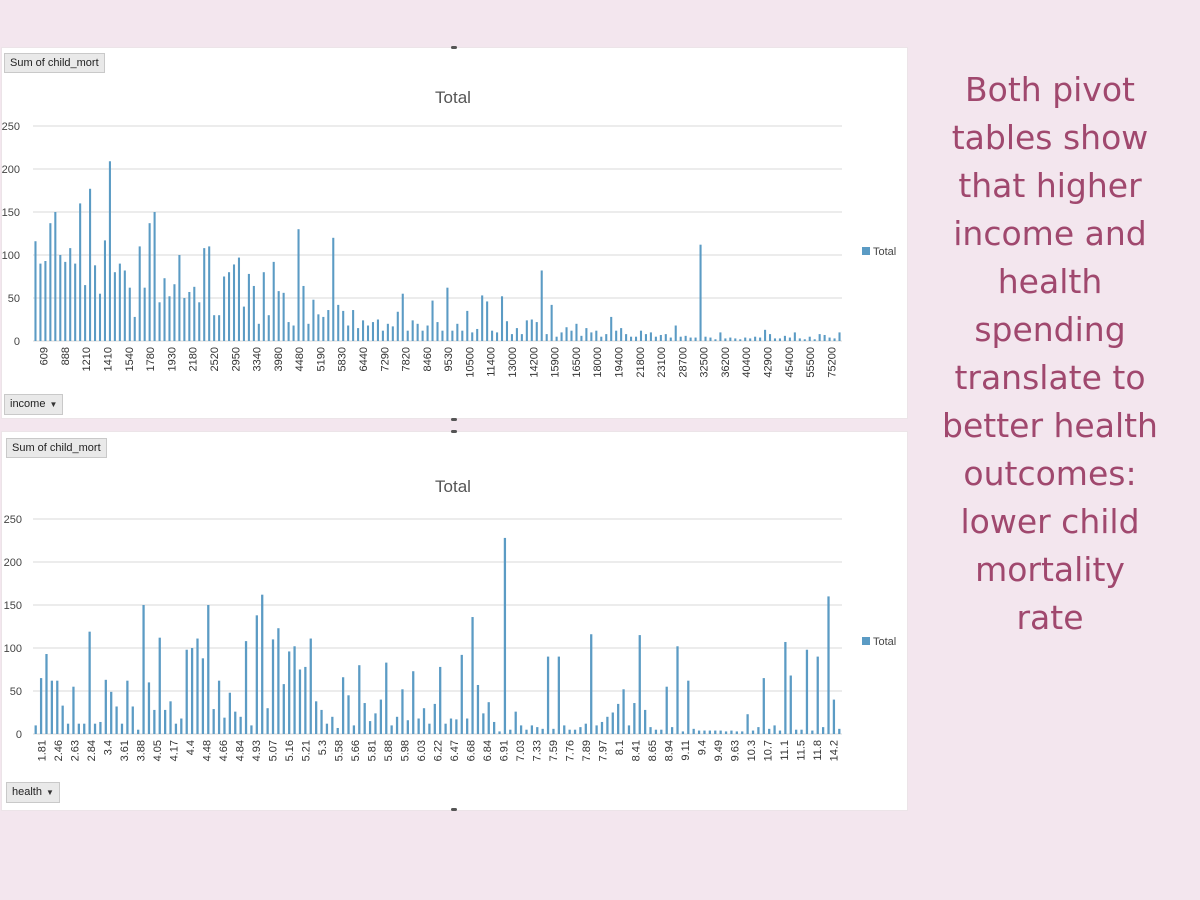 The image size is (1200, 900). I want to click on y-tick-label: 50, so click(16, 692).